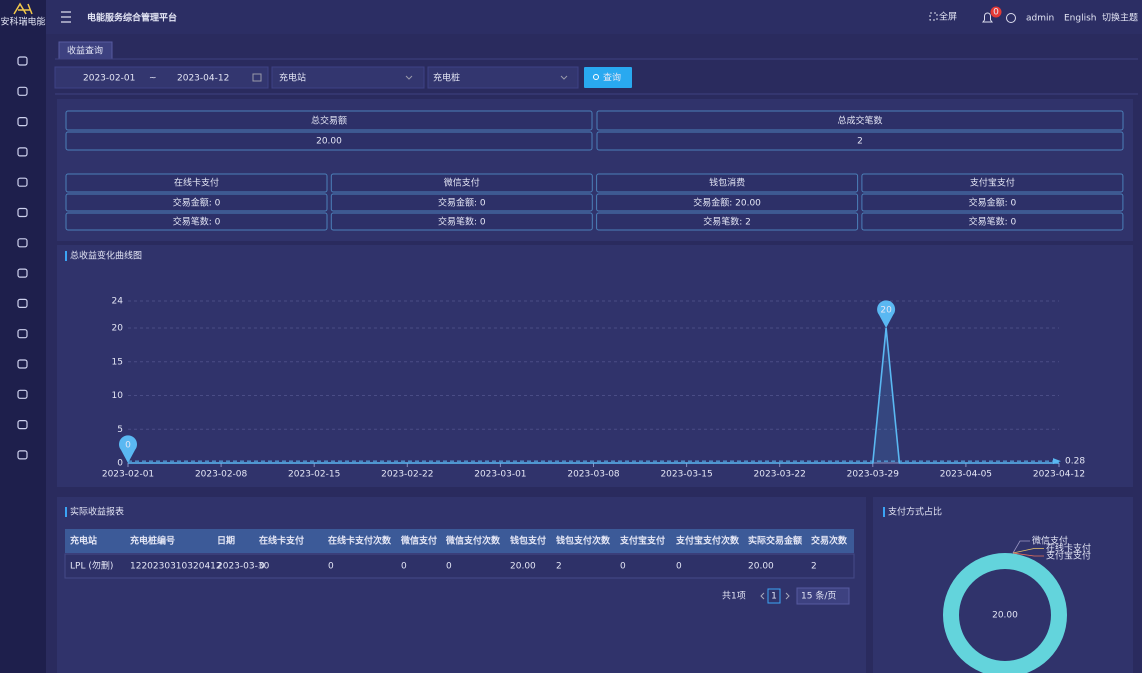  I want to click on mark-pin, so click(886, 314).